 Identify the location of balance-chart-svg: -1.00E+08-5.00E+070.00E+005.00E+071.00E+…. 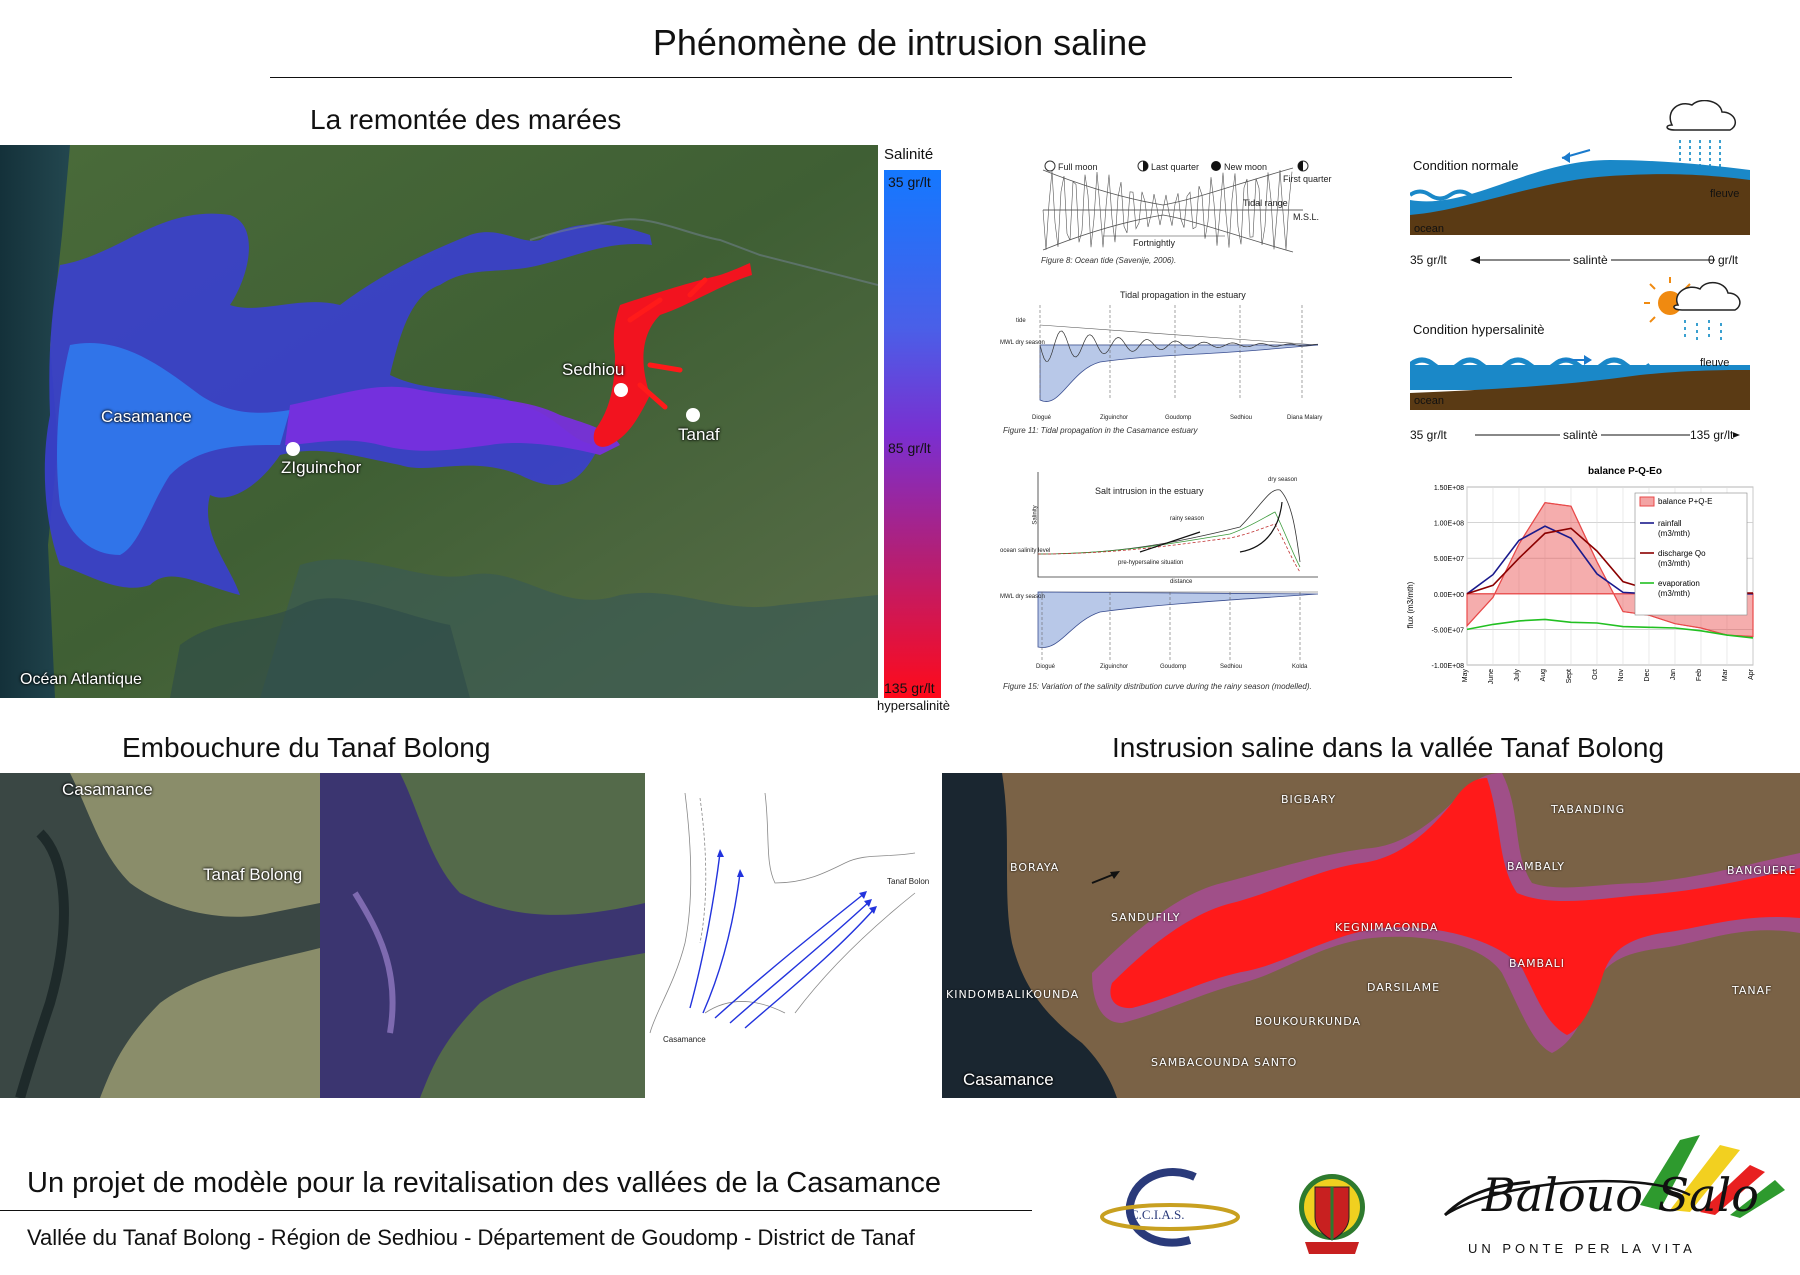
(1582, 580).